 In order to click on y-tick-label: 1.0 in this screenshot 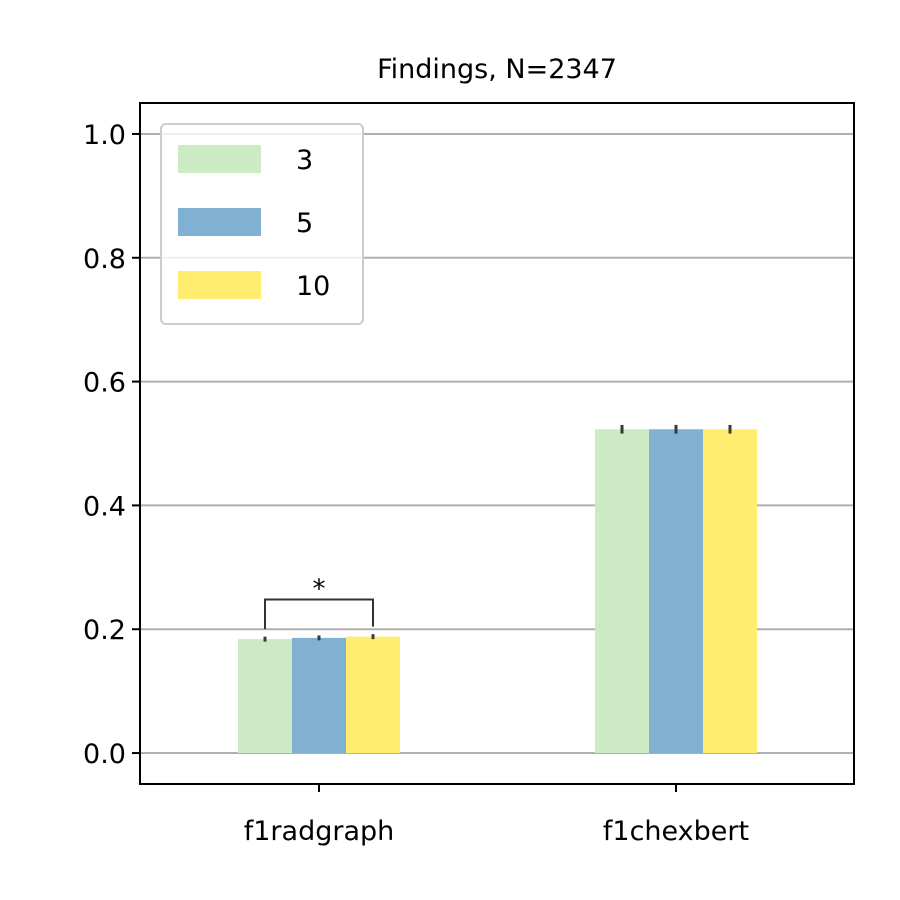, I will do `click(104, 135)`.